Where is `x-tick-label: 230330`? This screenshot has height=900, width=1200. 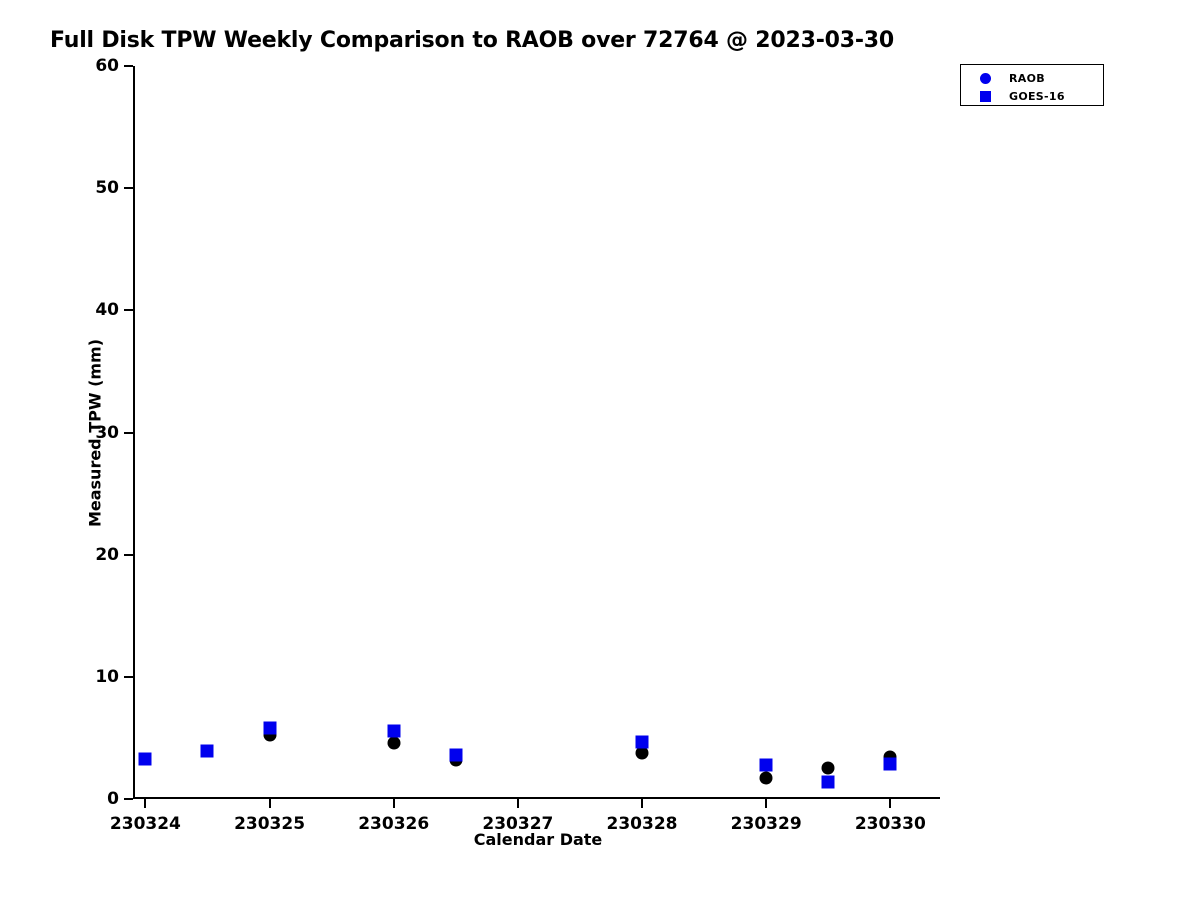
x-tick-label: 230330 is located at coordinates (890, 824).